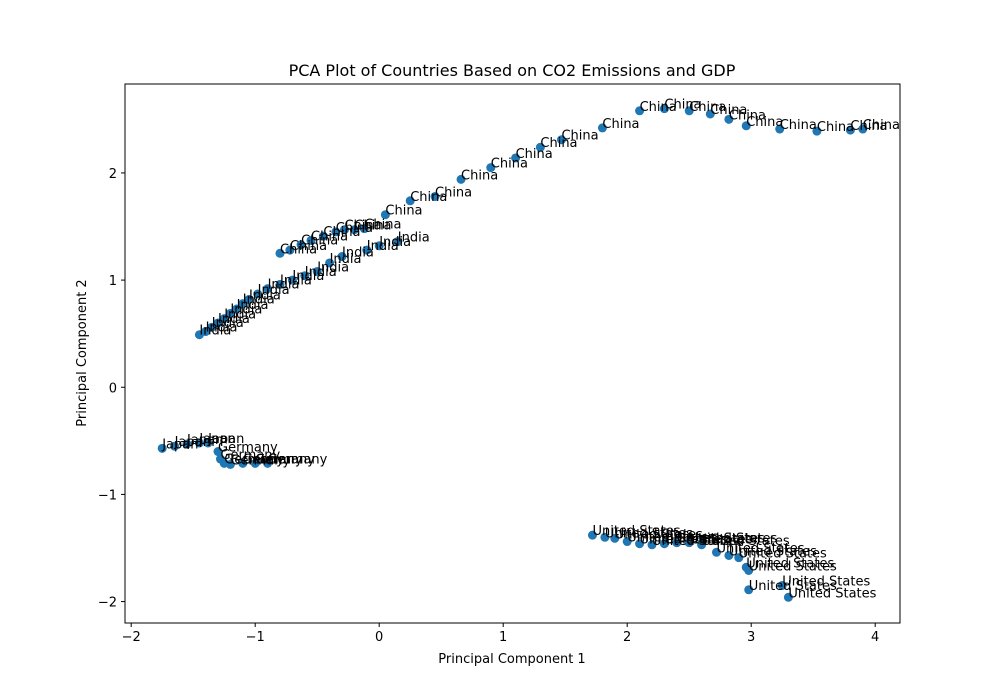 This screenshot has height=700, width=1000. What do you see at coordinates (875, 637) in the screenshot?
I see `x-tick-label: 4` at bounding box center [875, 637].